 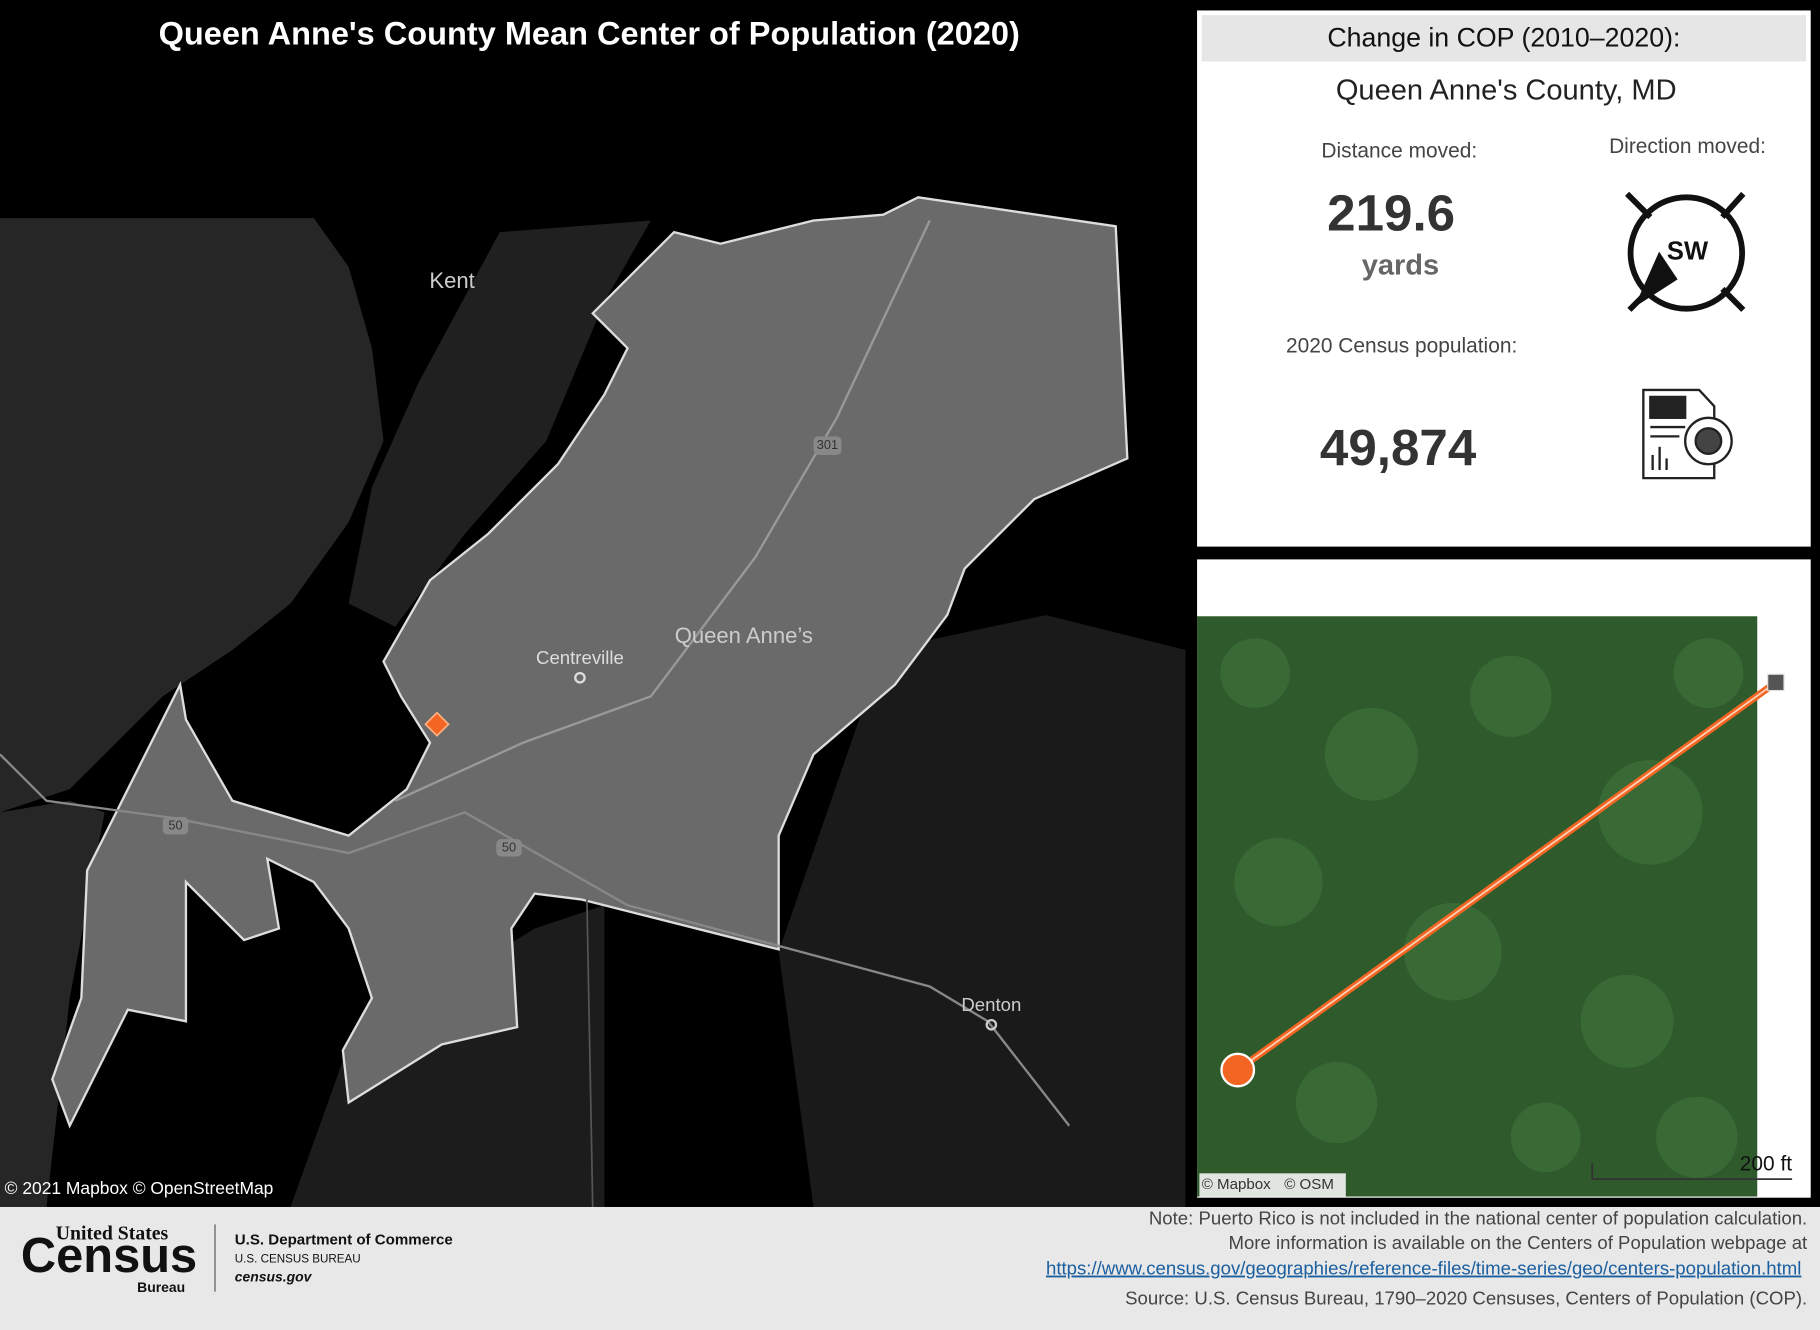 I want to click on attribution-bg, so click(x=1272, y=1185).